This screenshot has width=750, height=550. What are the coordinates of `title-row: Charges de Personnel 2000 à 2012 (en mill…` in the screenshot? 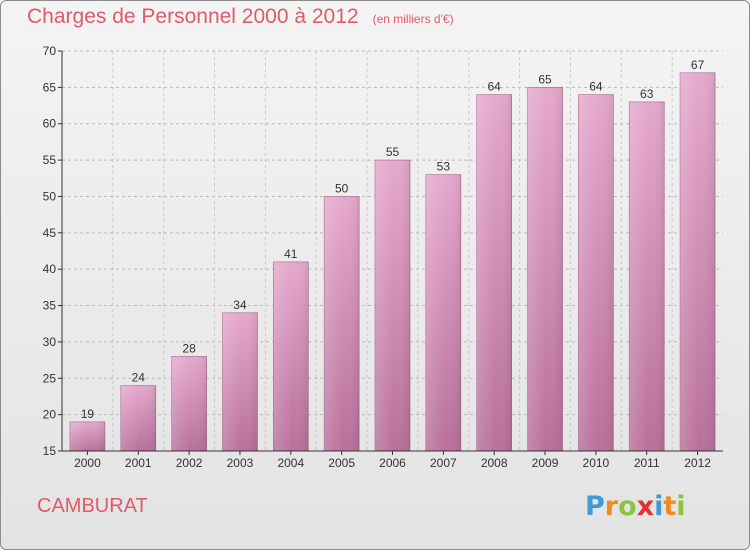 It's located at (240, 17).